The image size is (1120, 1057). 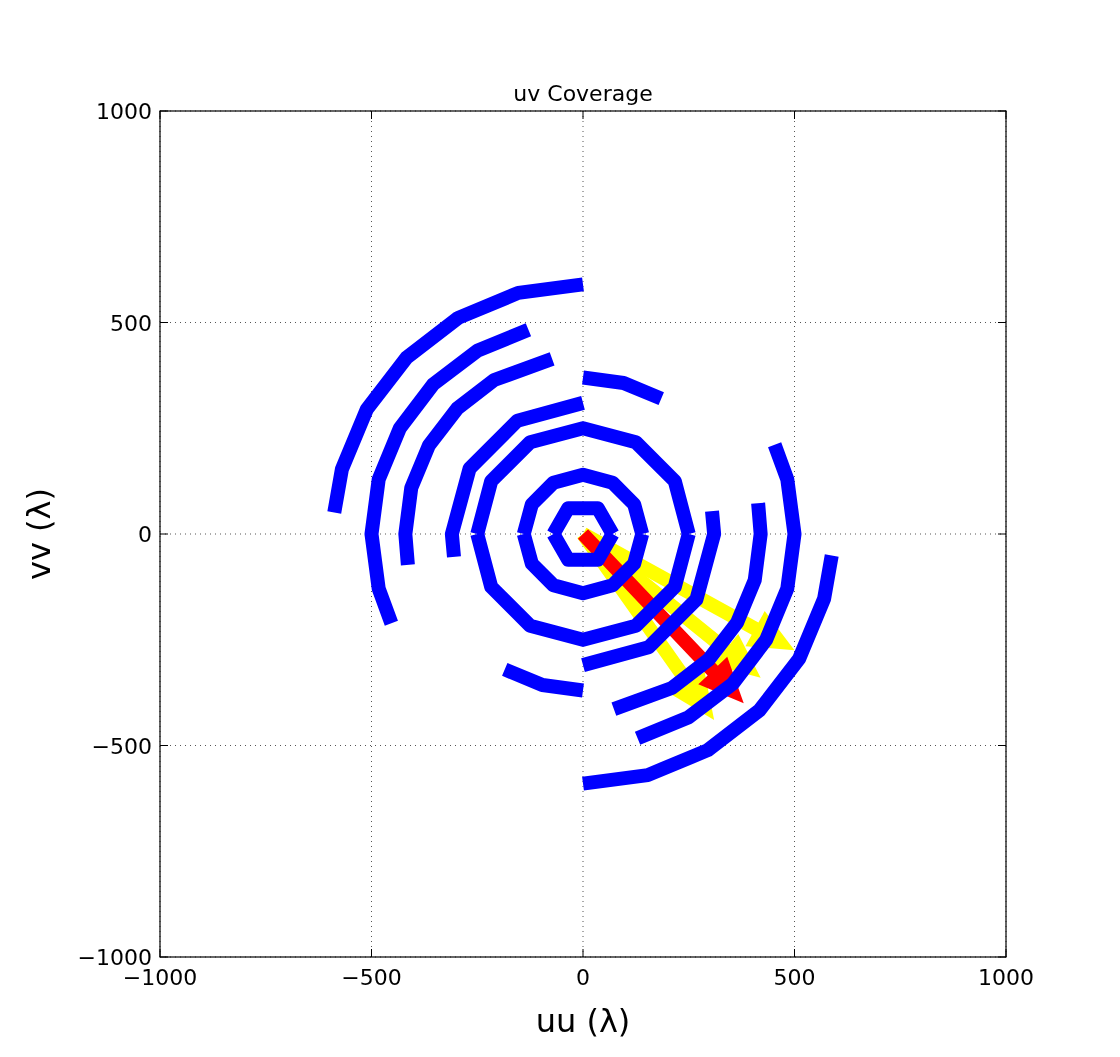 I want to click on x-tick-label: 500, so click(x=794, y=977).